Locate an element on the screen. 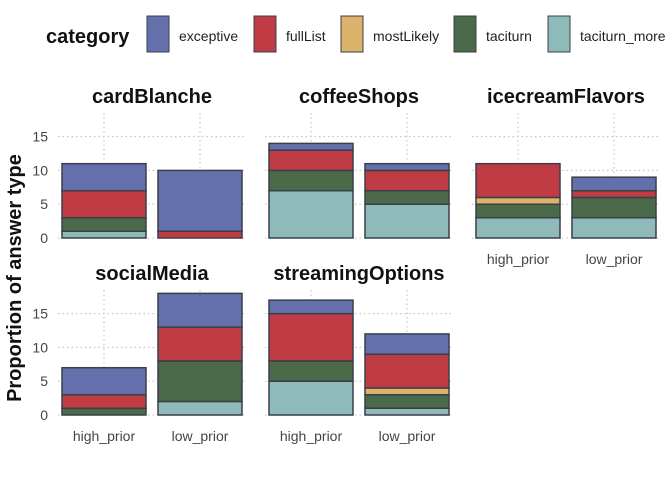 The width and height of the screenshot is (672, 480). bar-streaming-options-low-prior-taciturn-more is located at coordinates (407, 411).